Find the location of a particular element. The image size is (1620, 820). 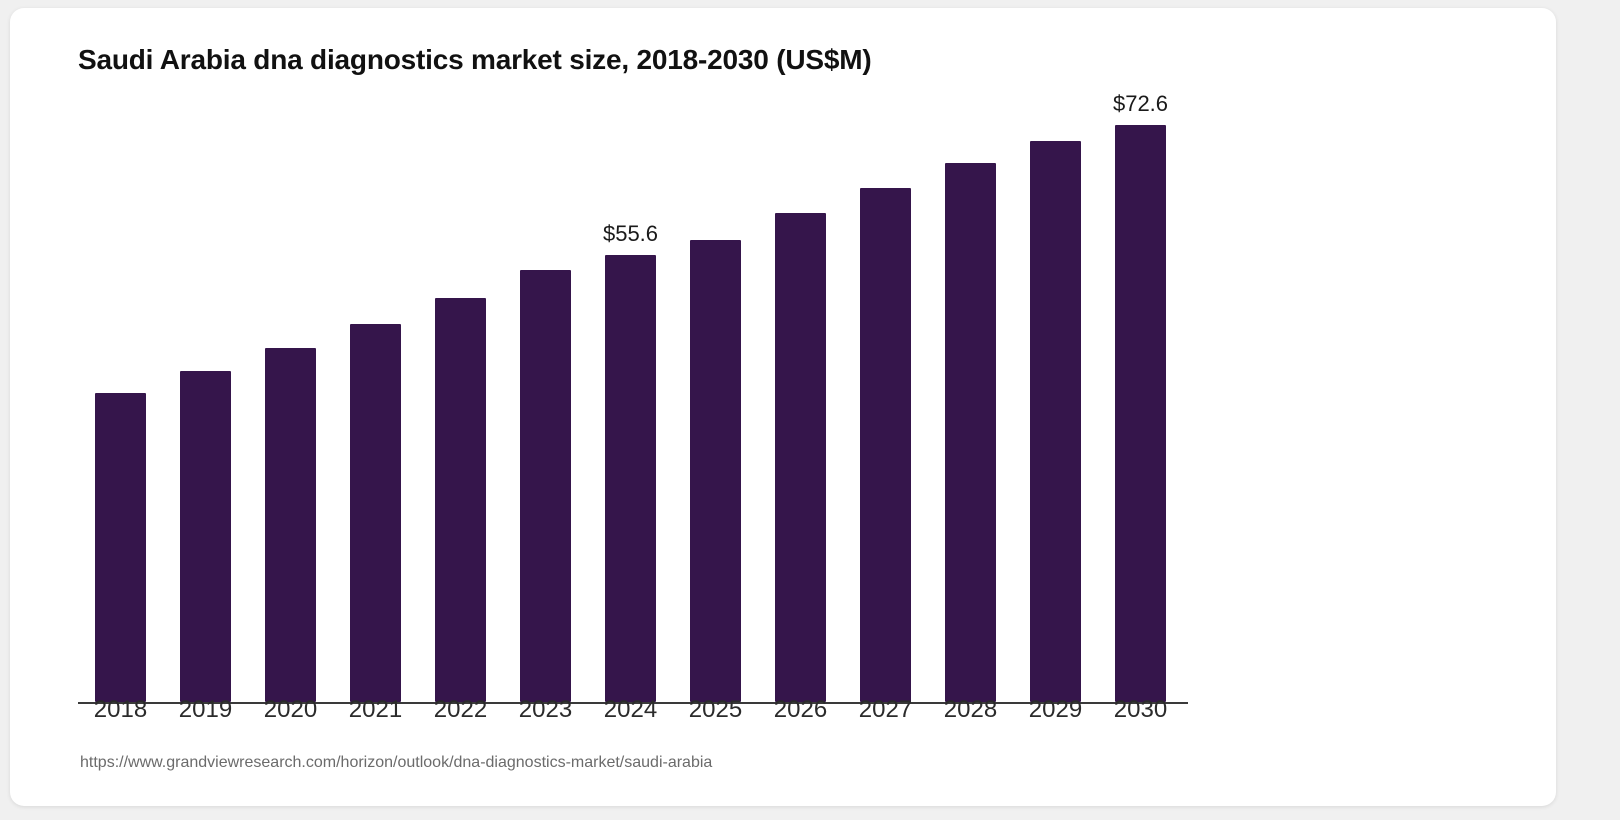

bar-slot: $55.6 is located at coordinates (630, 394).